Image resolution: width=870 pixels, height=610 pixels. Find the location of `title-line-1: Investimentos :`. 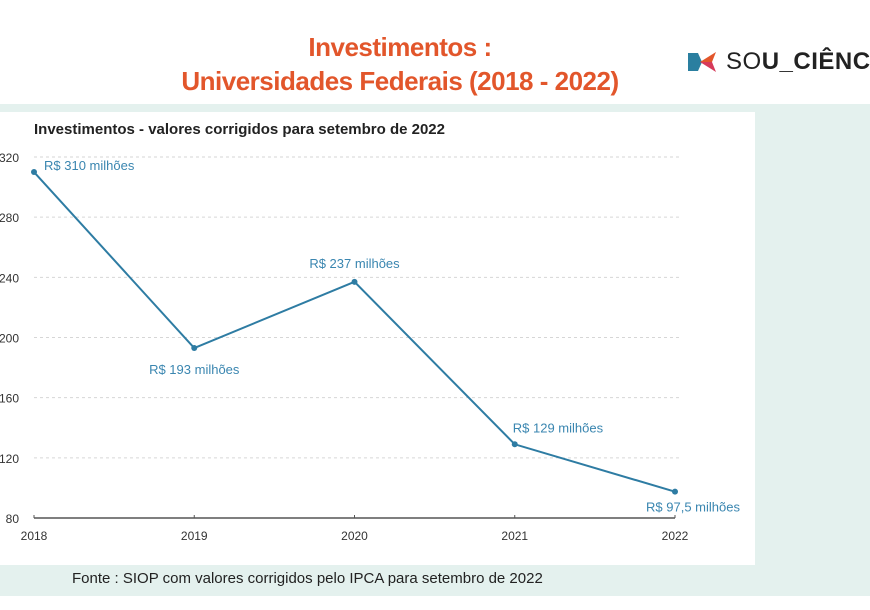

title-line-1: Investimentos : is located at coordinates (400, 47).